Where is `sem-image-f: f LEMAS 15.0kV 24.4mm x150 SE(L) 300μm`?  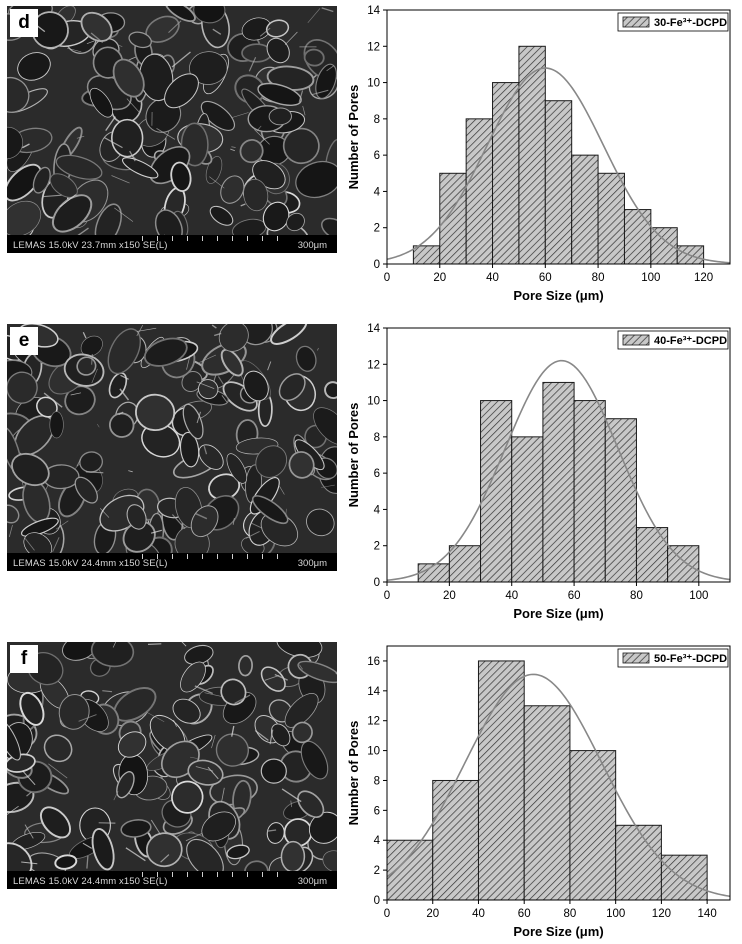 sem-image-f: f LEMAS 15.0kV 24.4mm x150 SE(L) 300μm is located at coordinates (172, 765).